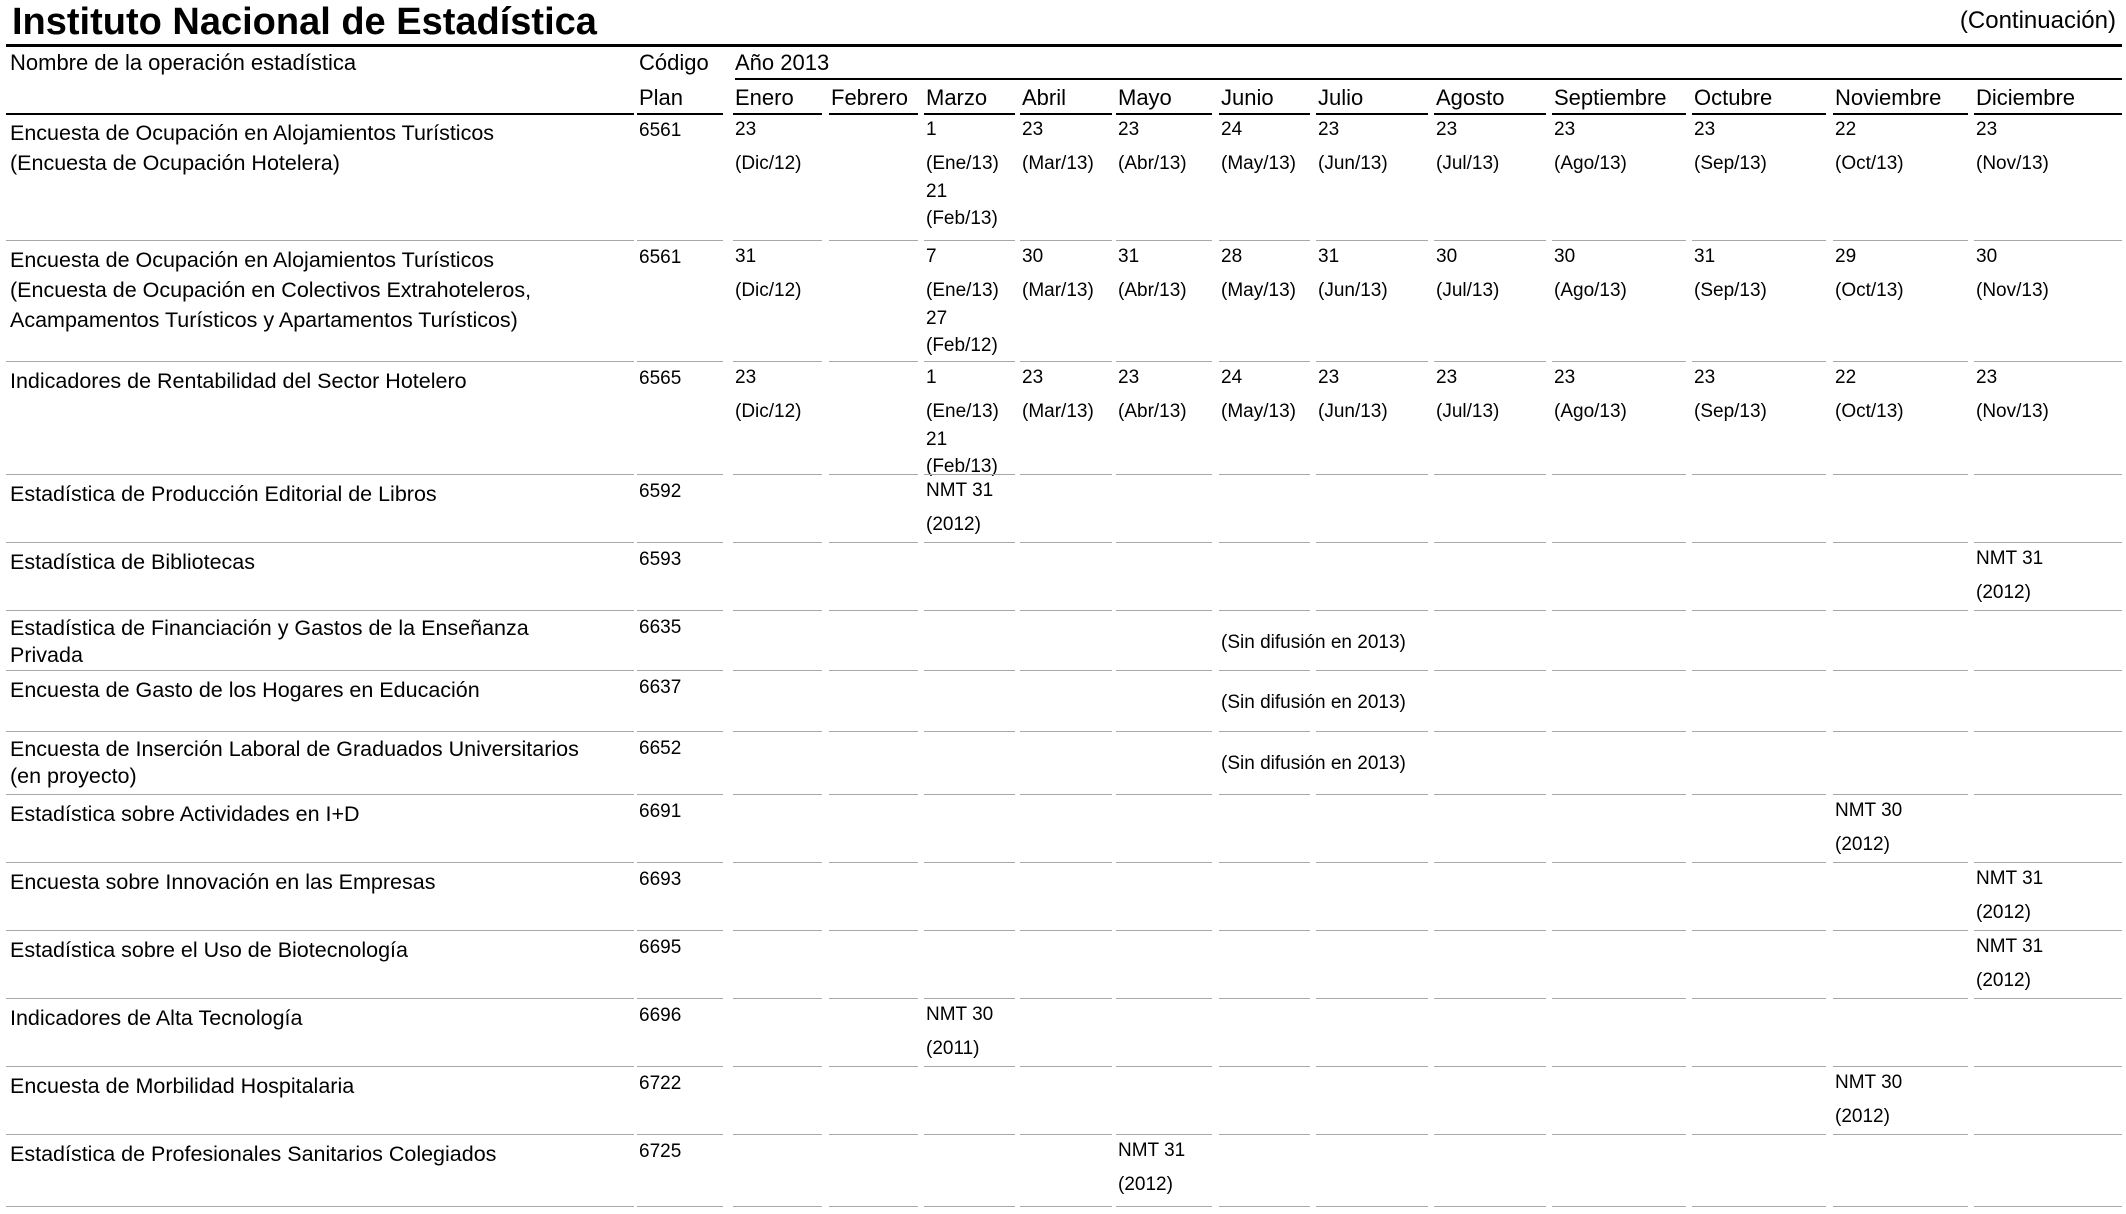 This screenshot has width=2126, height=1214. What do you see at coordinates (660, 748) in the screenshot?
I see `plan-code: 6652` at bounding box center [660, 748].